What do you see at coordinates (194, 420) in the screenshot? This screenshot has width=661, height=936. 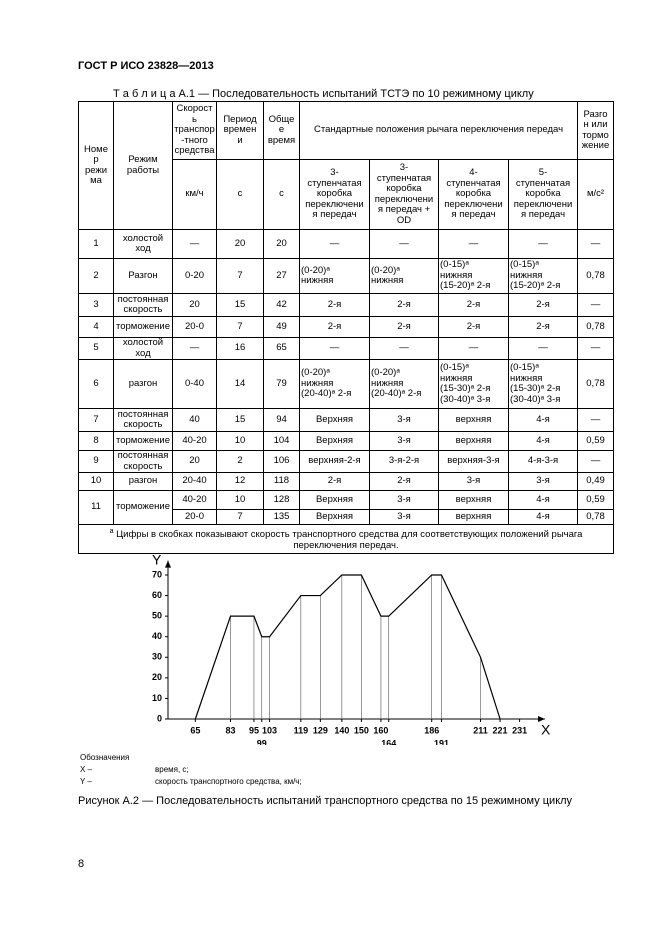 I see `table-cell: 40` at bounding box center [194, 420].